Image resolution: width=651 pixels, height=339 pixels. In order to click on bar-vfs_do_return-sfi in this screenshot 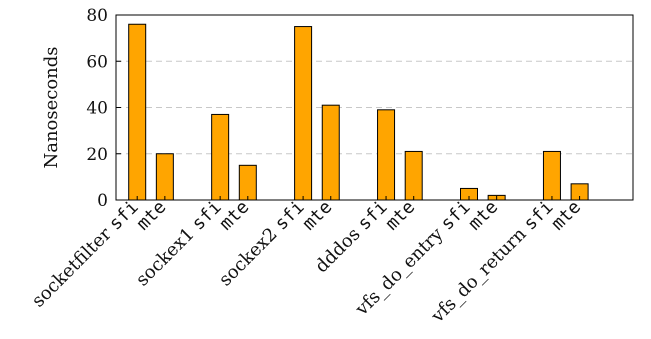, I will do `click(551, 175)`.